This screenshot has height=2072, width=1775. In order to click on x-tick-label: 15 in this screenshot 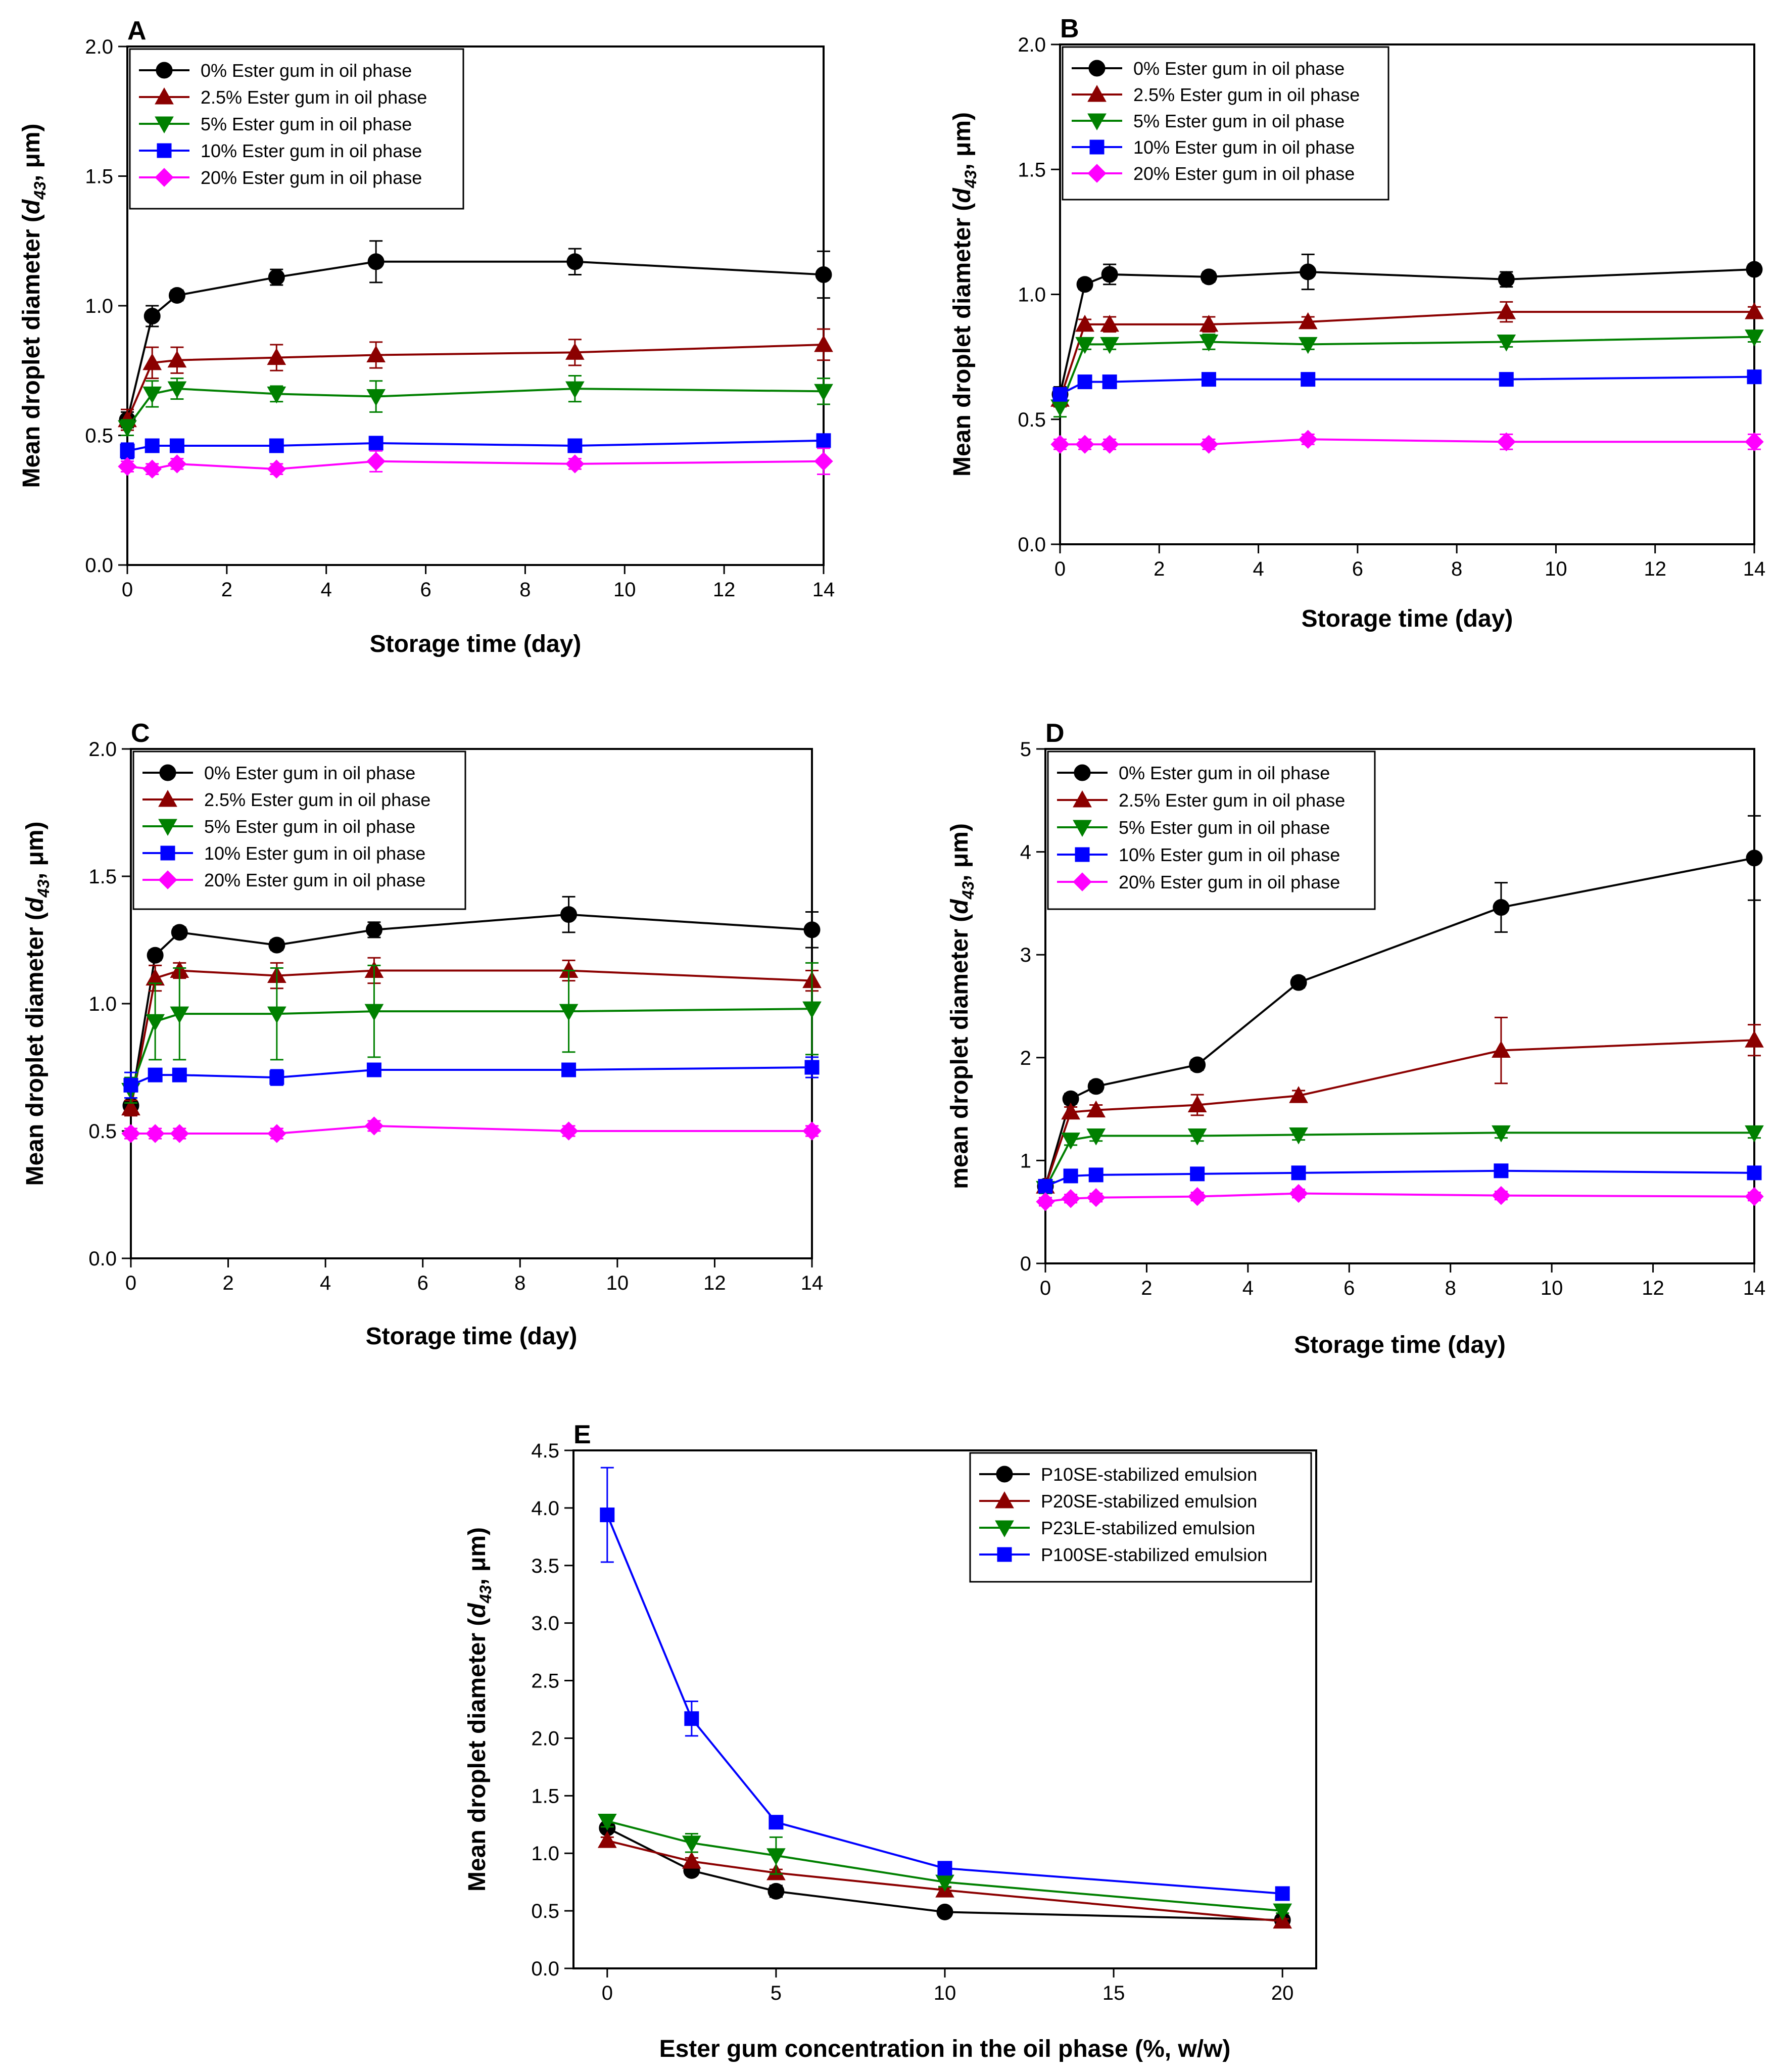, I will do `click(1113, 1993)`.